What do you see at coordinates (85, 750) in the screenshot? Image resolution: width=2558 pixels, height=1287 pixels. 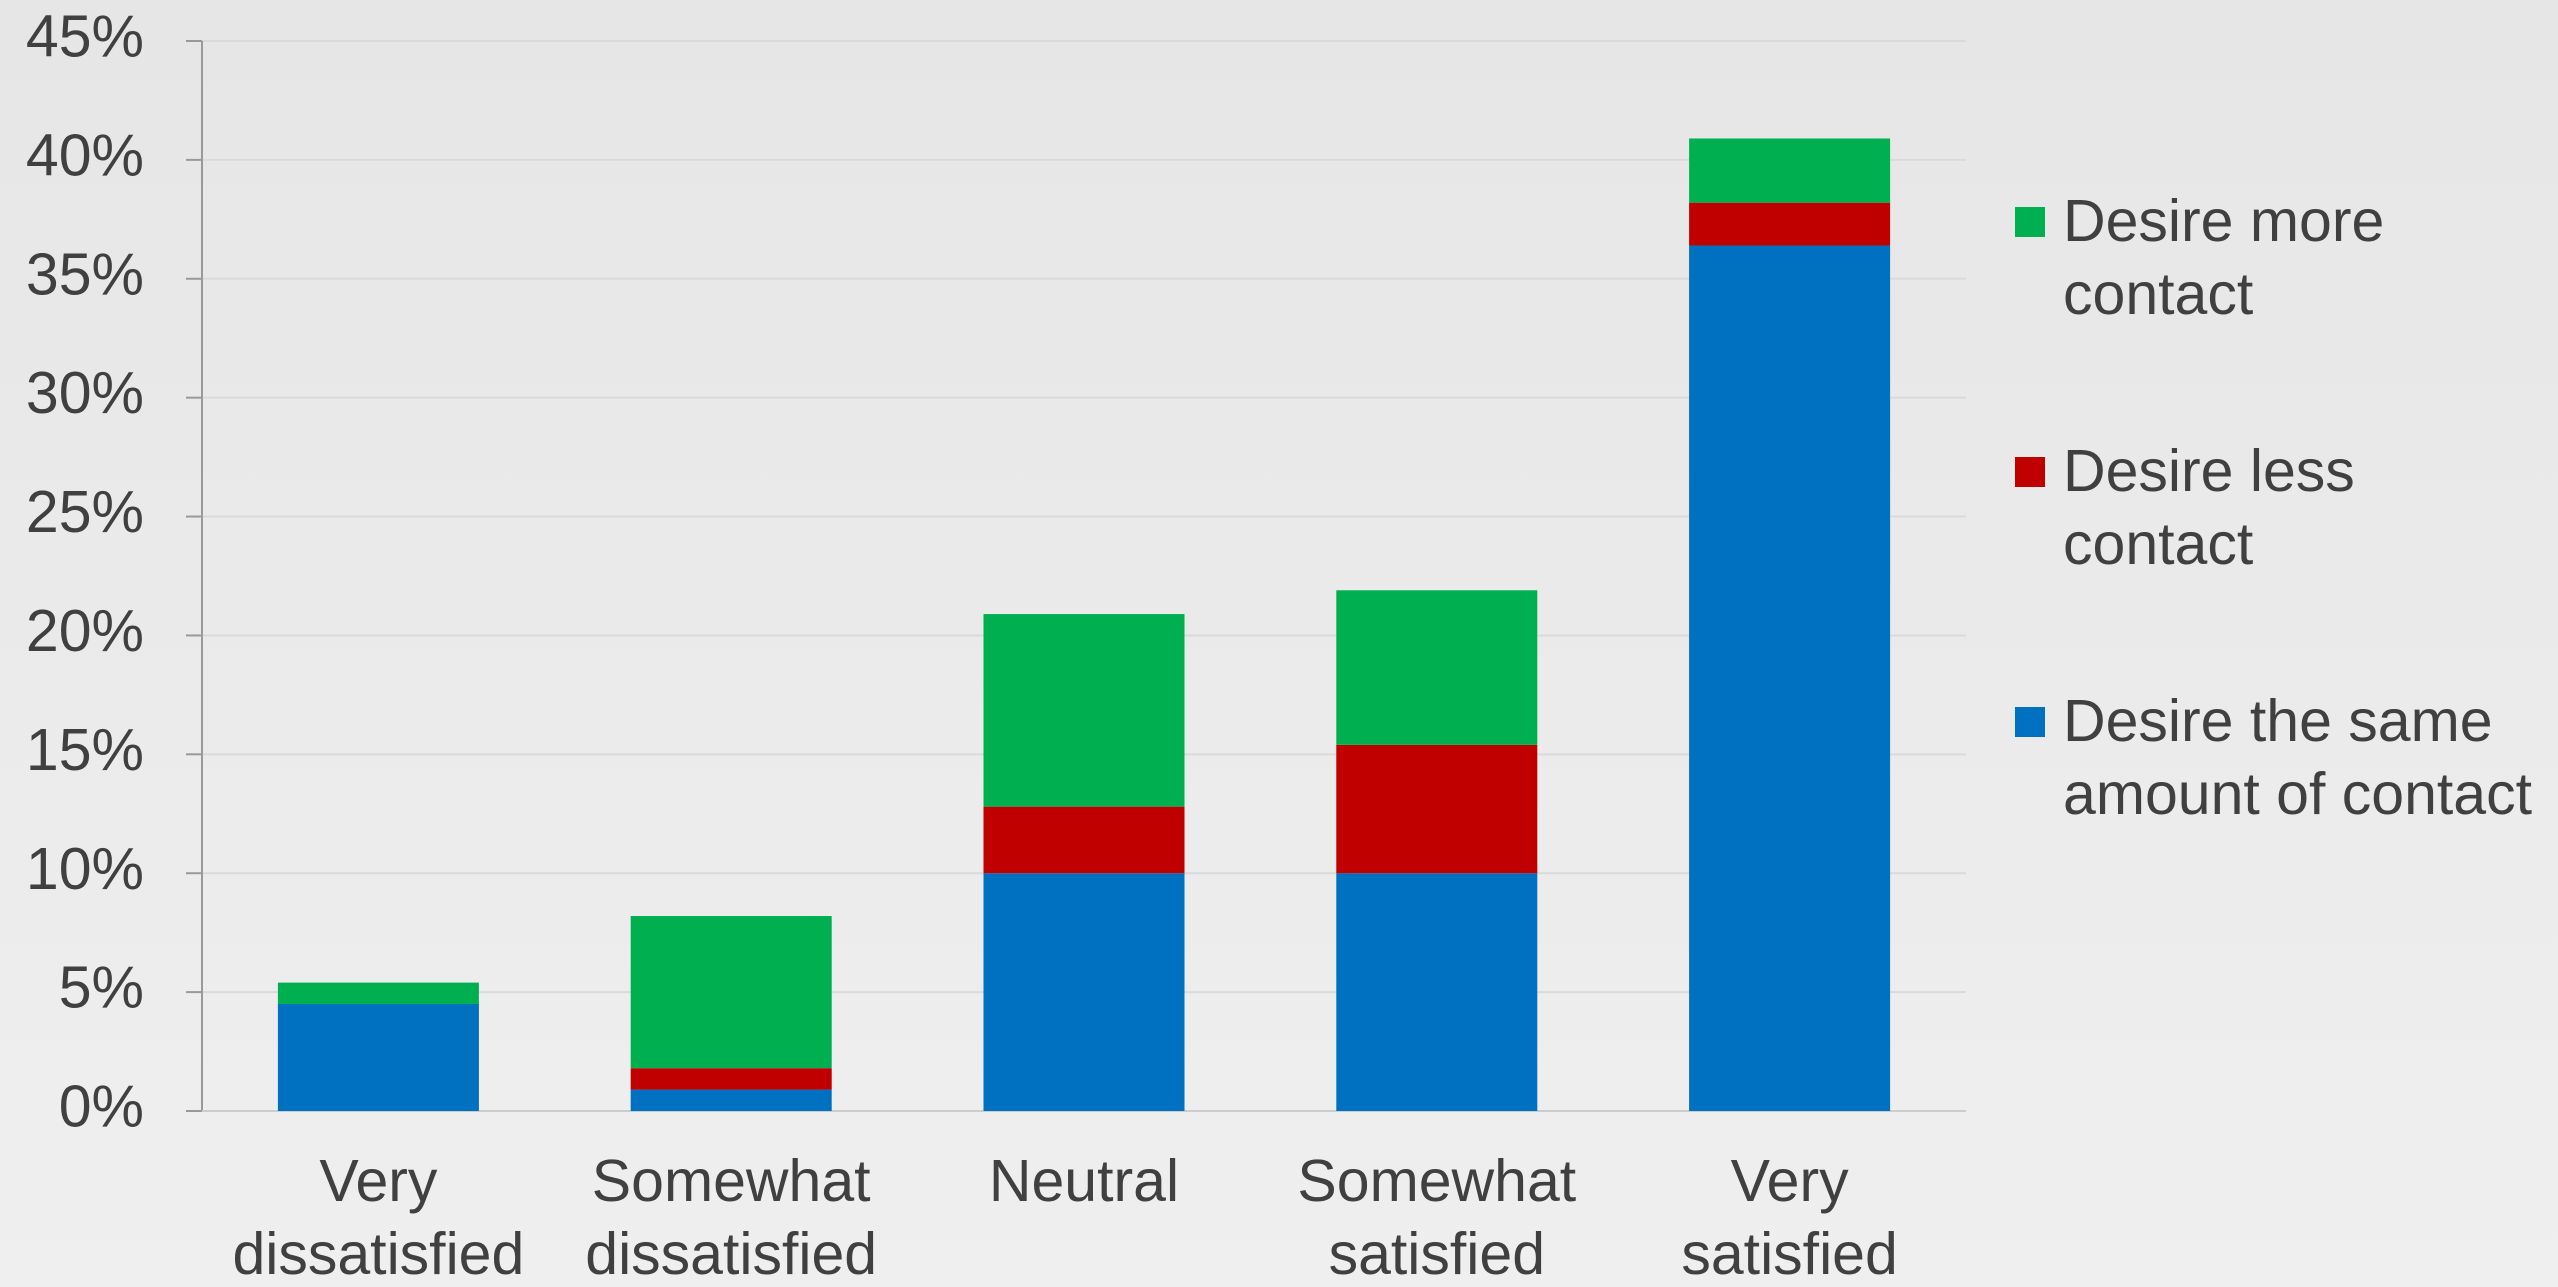 I see `y-tick-label: 15%` at bounding box center [85, 750].